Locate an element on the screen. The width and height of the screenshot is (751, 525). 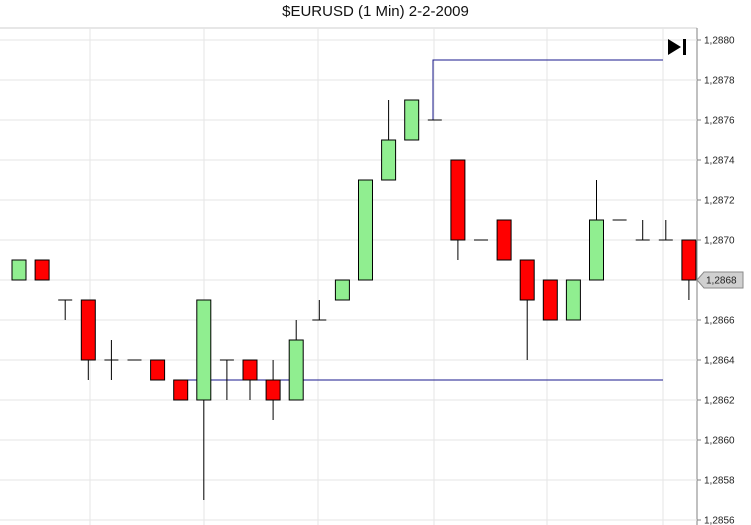
play-triangle-icon is located at coordinates (674, 47).